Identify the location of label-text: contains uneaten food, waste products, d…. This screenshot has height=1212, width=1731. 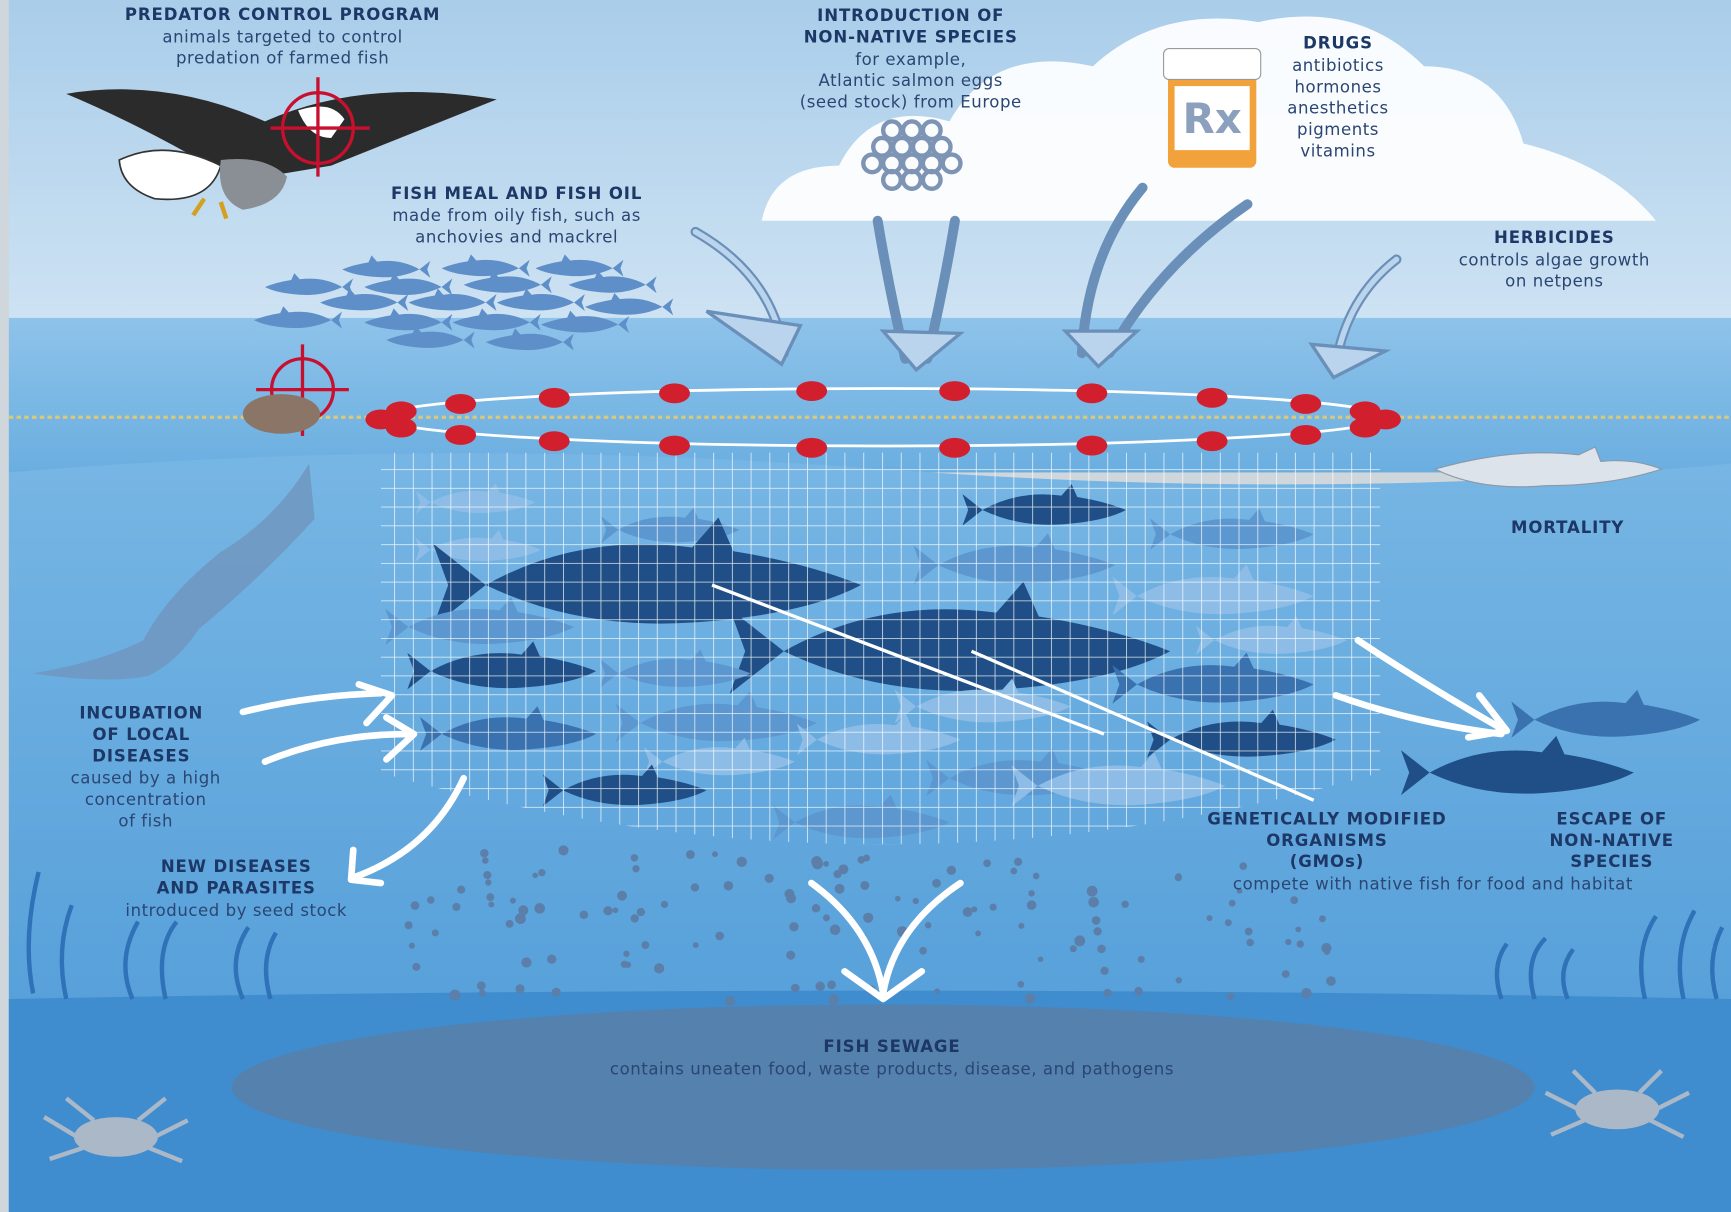
(892, 1068).